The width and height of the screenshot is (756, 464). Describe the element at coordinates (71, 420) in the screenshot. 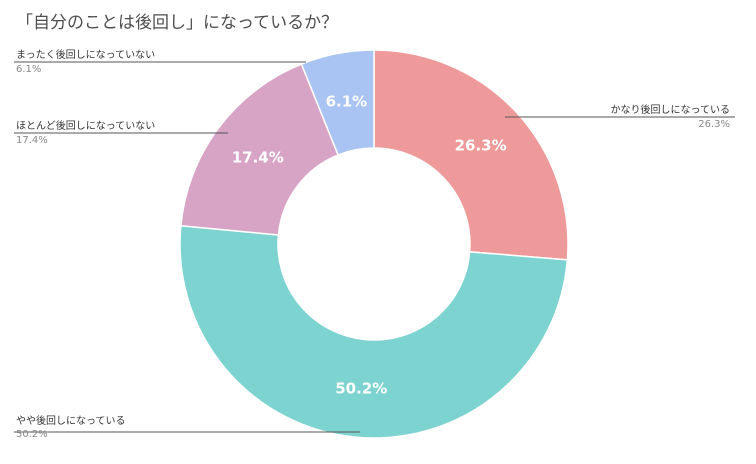

I see `legend-category-name: やや後回しになっている` at that location.